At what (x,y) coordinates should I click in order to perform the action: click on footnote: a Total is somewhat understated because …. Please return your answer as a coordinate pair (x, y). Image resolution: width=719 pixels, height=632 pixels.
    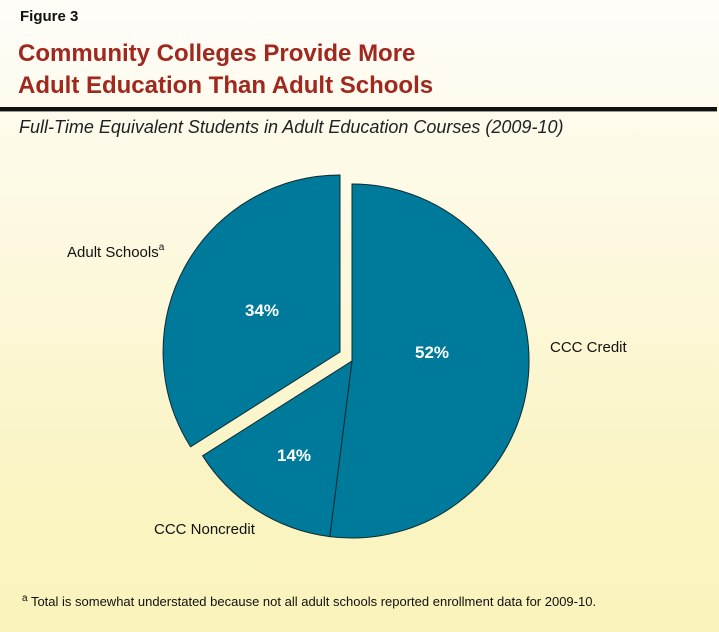
    Looking at the image, I should click on (309, 601).